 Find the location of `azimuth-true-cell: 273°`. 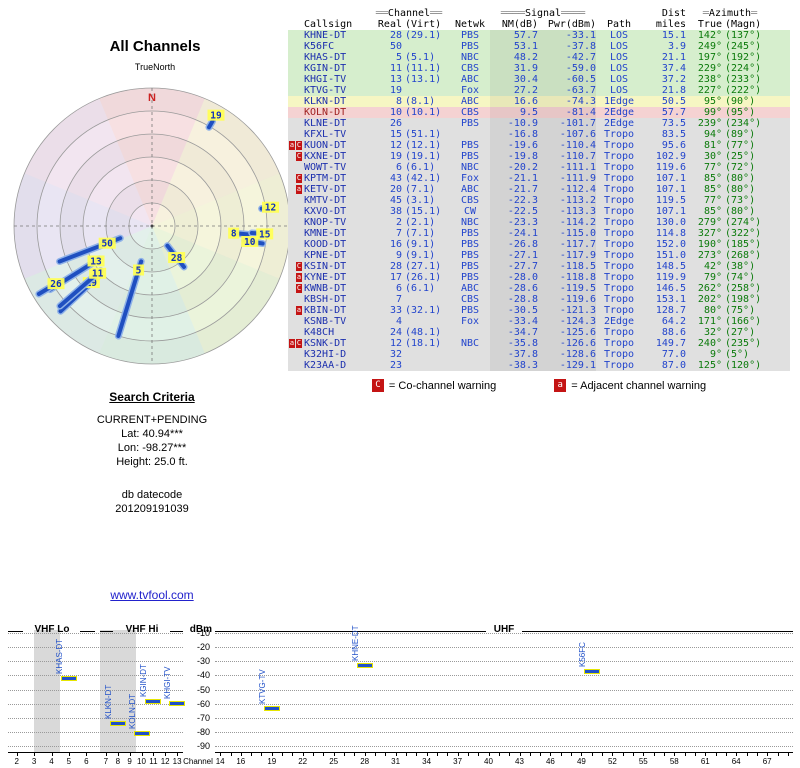

azimuth-true-cell: 273° is located at coordinates (709, 255).